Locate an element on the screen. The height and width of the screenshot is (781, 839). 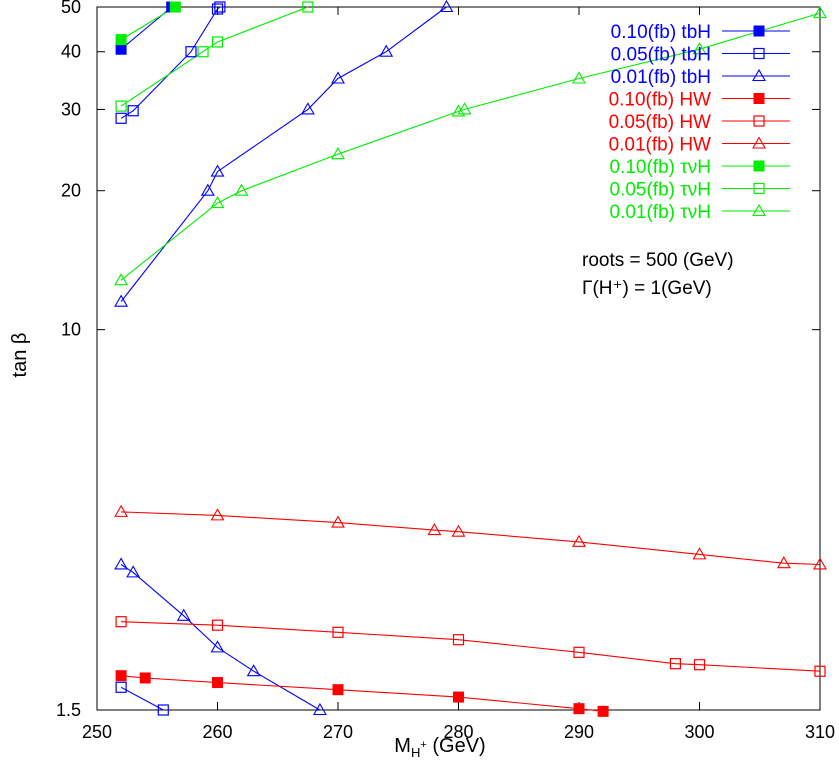
y-tick-label: 40 is located at coordinates (71, 52).